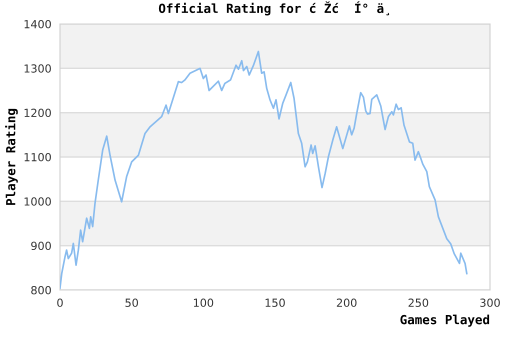 The image size is (510, 340). What do you see at coordinates (41, 290) in the screenshot?
I see `y-tick-label: 800` at bounding box center [41, 290].